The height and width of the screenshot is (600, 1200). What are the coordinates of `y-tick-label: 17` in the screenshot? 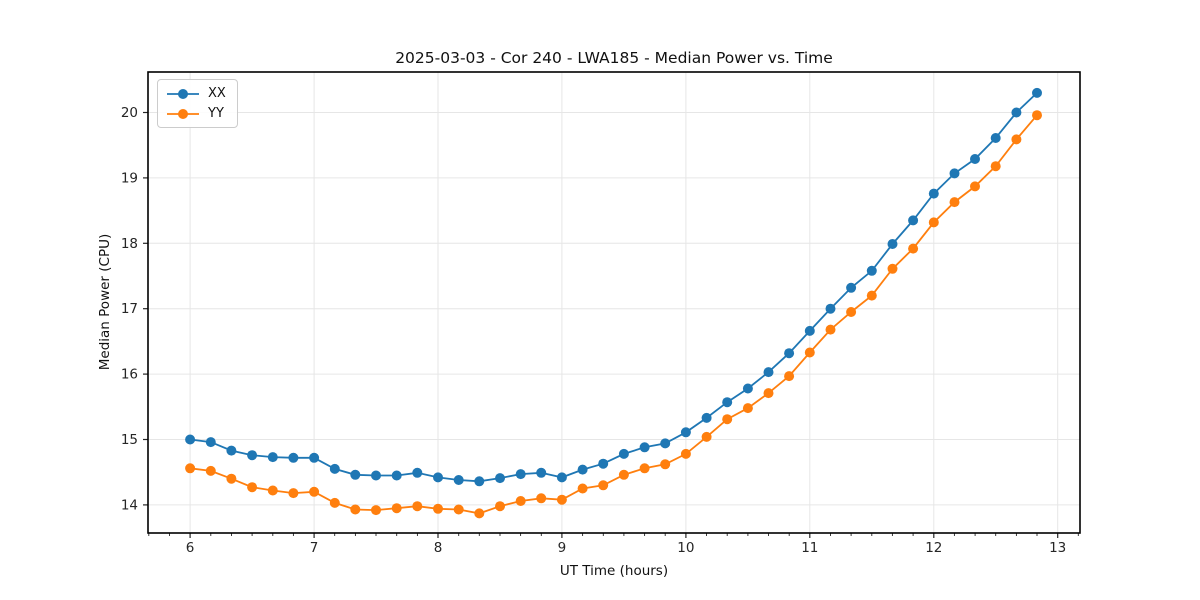 It's located at (129, 309).